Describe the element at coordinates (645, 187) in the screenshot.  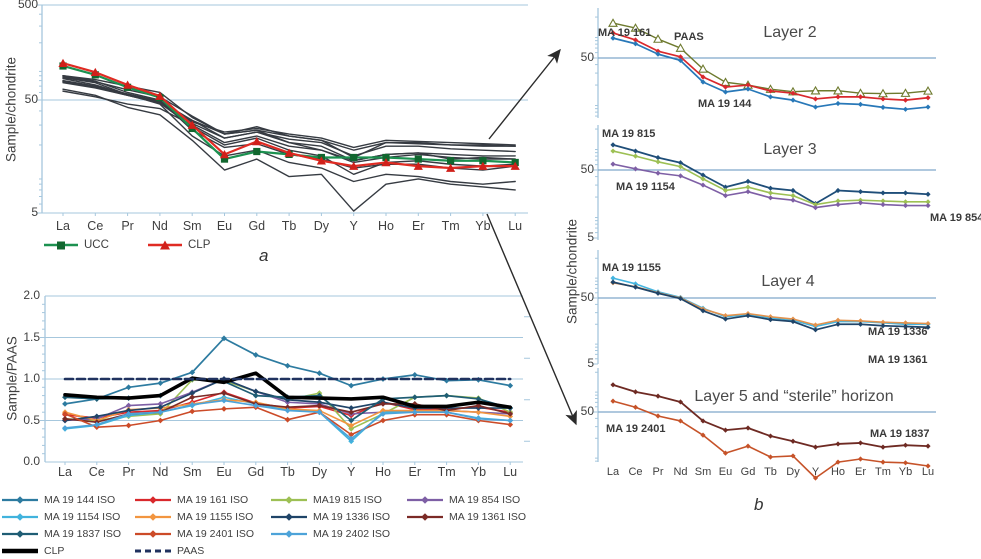
I see `series-label: MA 19 1154` at that location.